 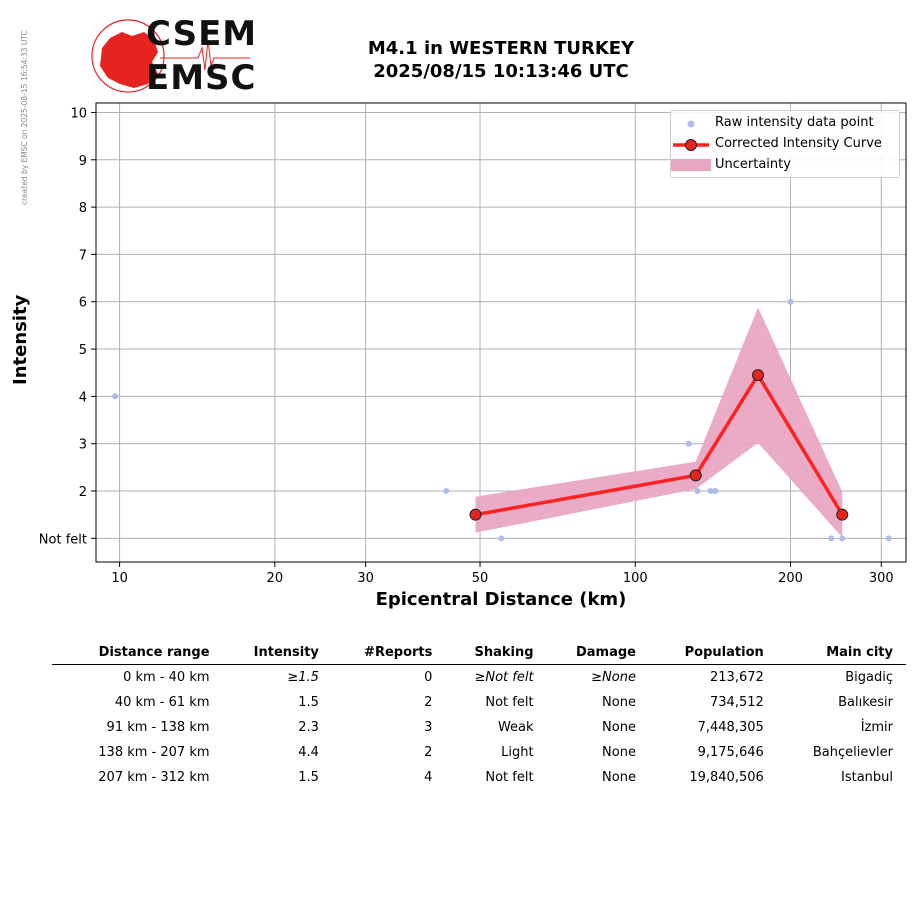 I want to click on cell-population: 19,840,506, so click(x=726, y=777).